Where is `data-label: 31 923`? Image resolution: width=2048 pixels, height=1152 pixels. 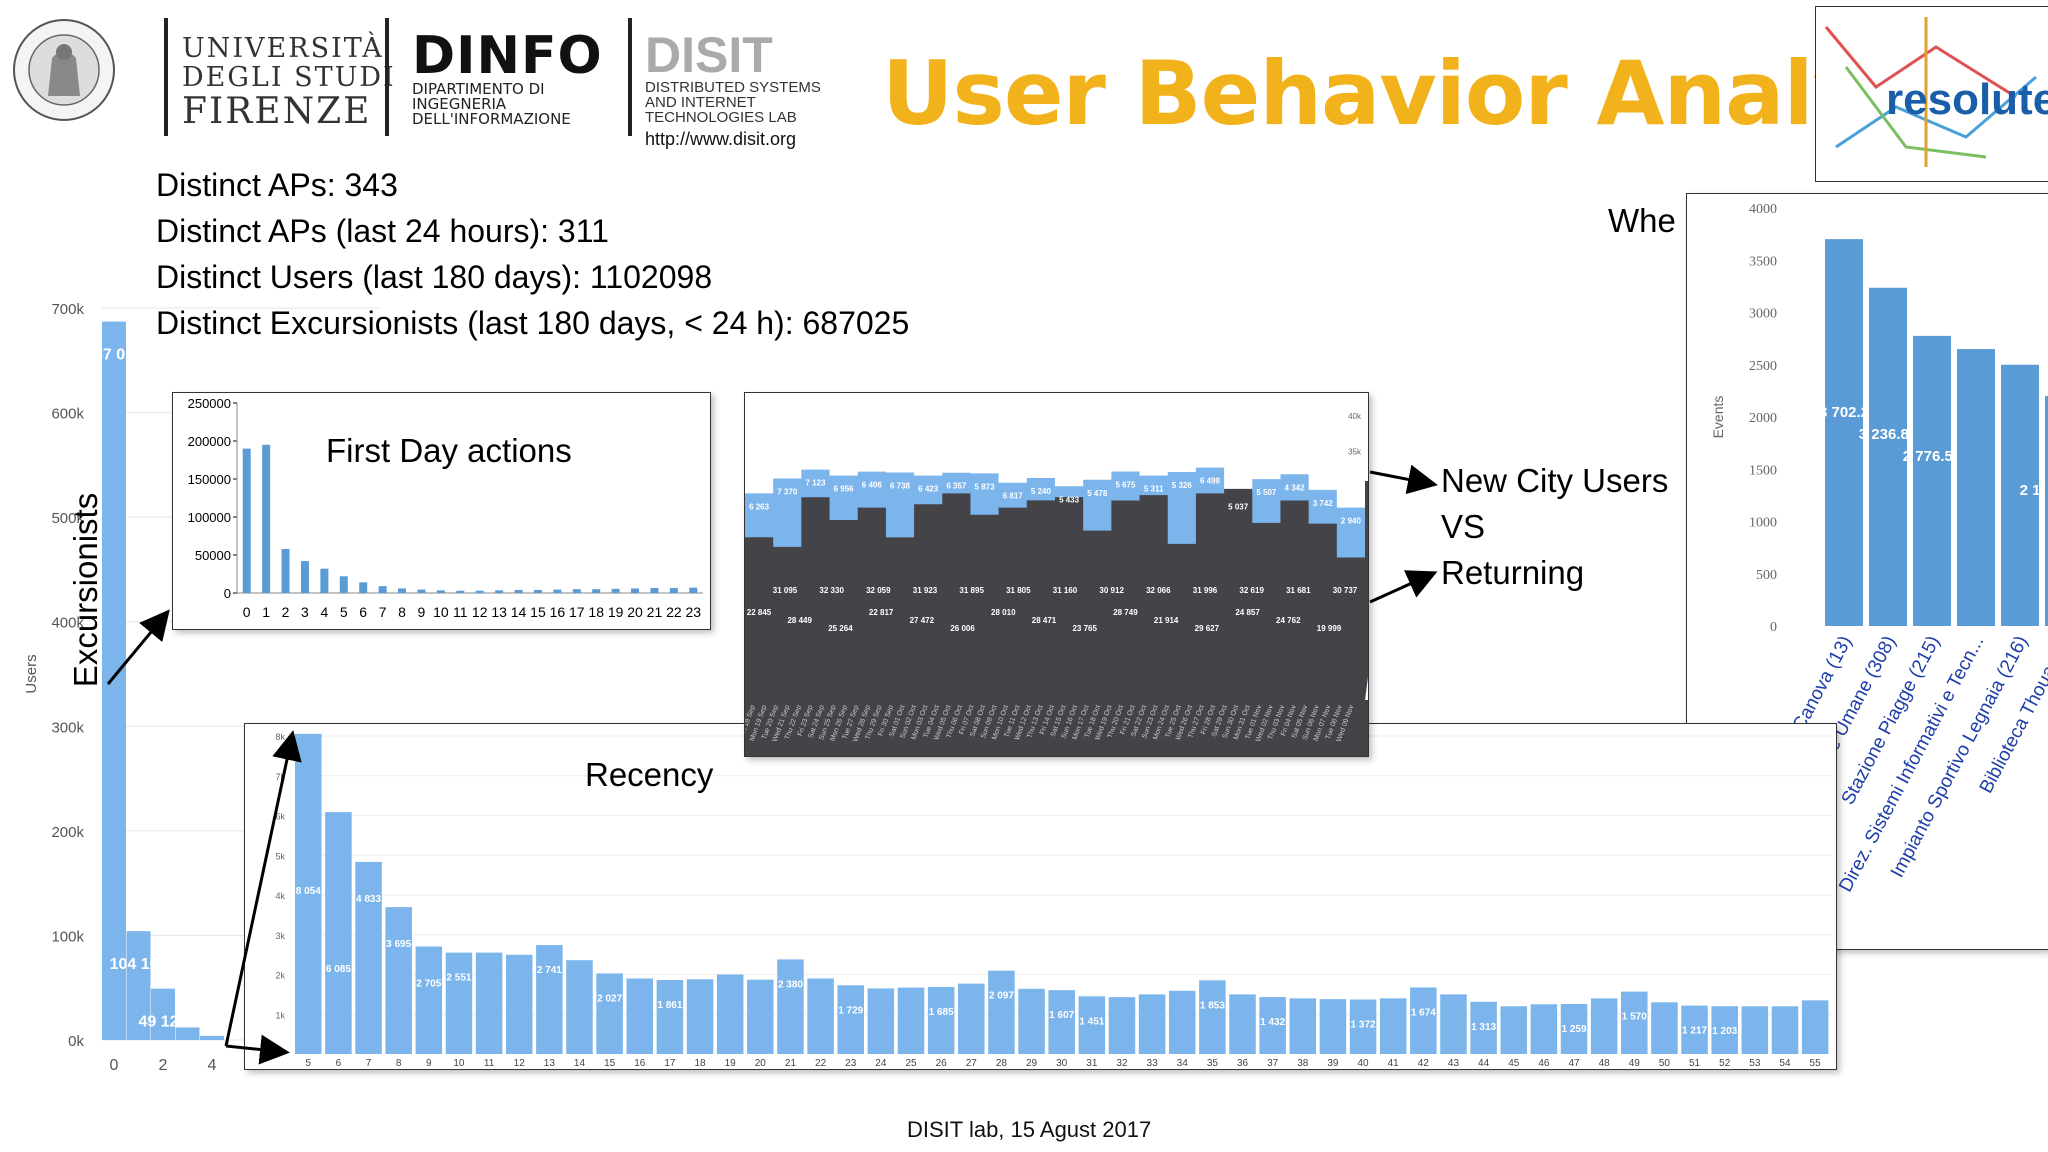
data-label: 31 923 is located at coordinates (925, 590).